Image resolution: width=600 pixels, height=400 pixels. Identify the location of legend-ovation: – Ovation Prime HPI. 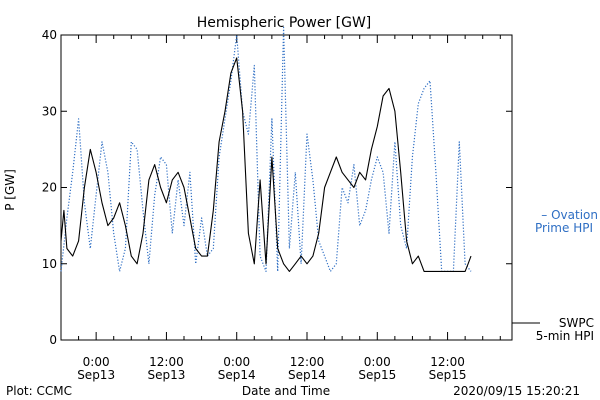
(566, 221).